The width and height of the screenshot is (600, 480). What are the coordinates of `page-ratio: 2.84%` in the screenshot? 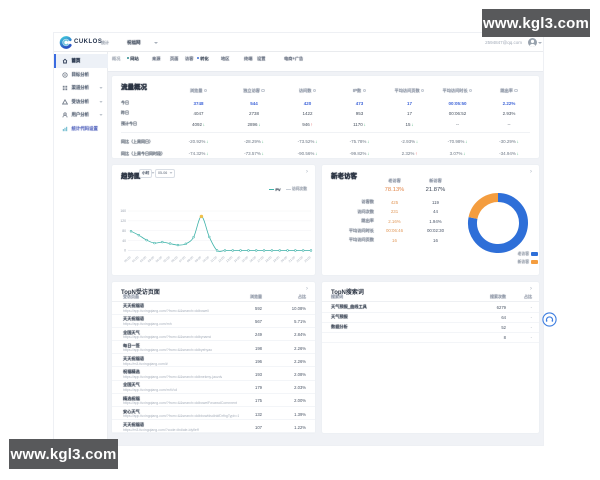 It's located at (300, 335).